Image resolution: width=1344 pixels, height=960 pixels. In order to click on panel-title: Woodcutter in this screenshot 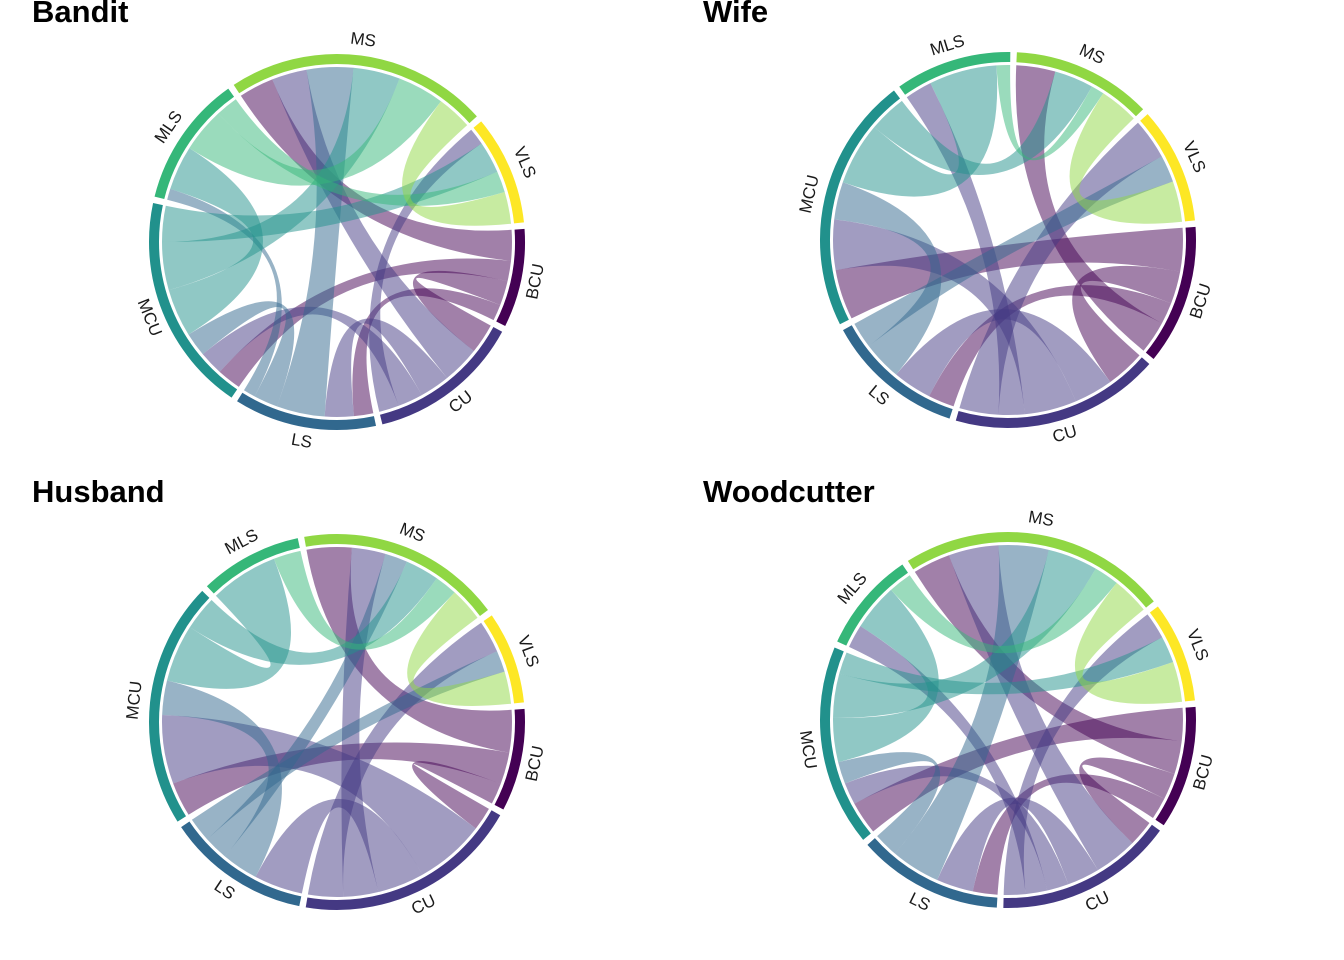, I will do `click(789, 491)`.